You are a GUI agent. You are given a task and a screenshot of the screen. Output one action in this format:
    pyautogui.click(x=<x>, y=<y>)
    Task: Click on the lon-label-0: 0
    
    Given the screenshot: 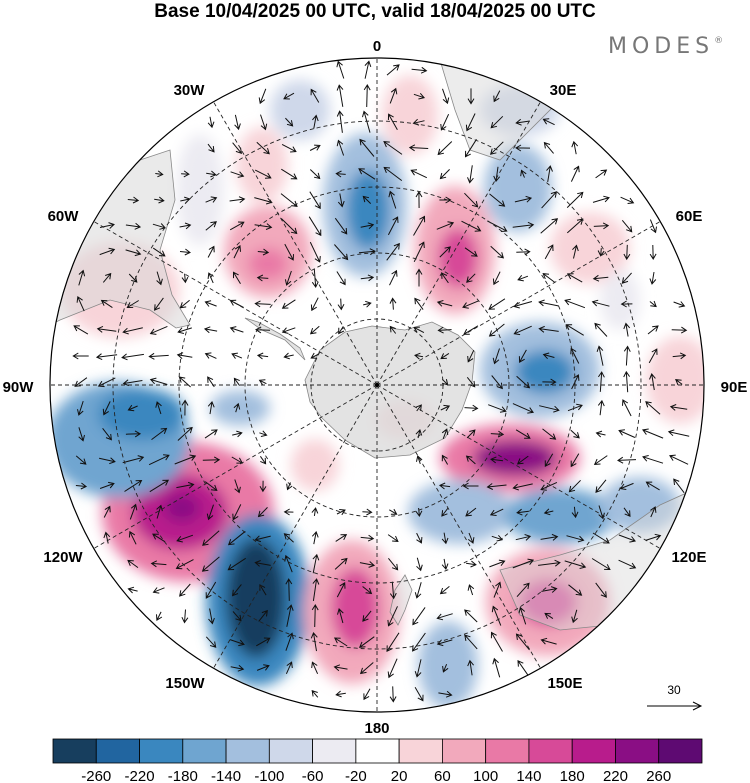 What is the action you would take?
    pyautogui.click(x=377, y=46)
    